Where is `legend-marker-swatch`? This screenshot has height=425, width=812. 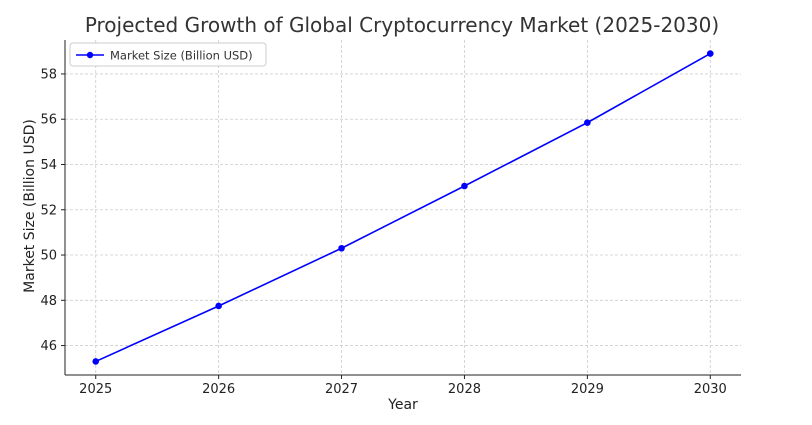
legend-marker-swatch is located at coordinates (90, 55).